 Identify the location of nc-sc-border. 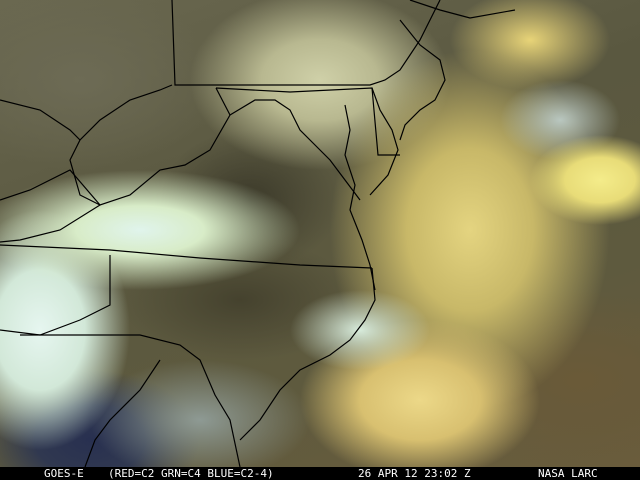
(130, 400).